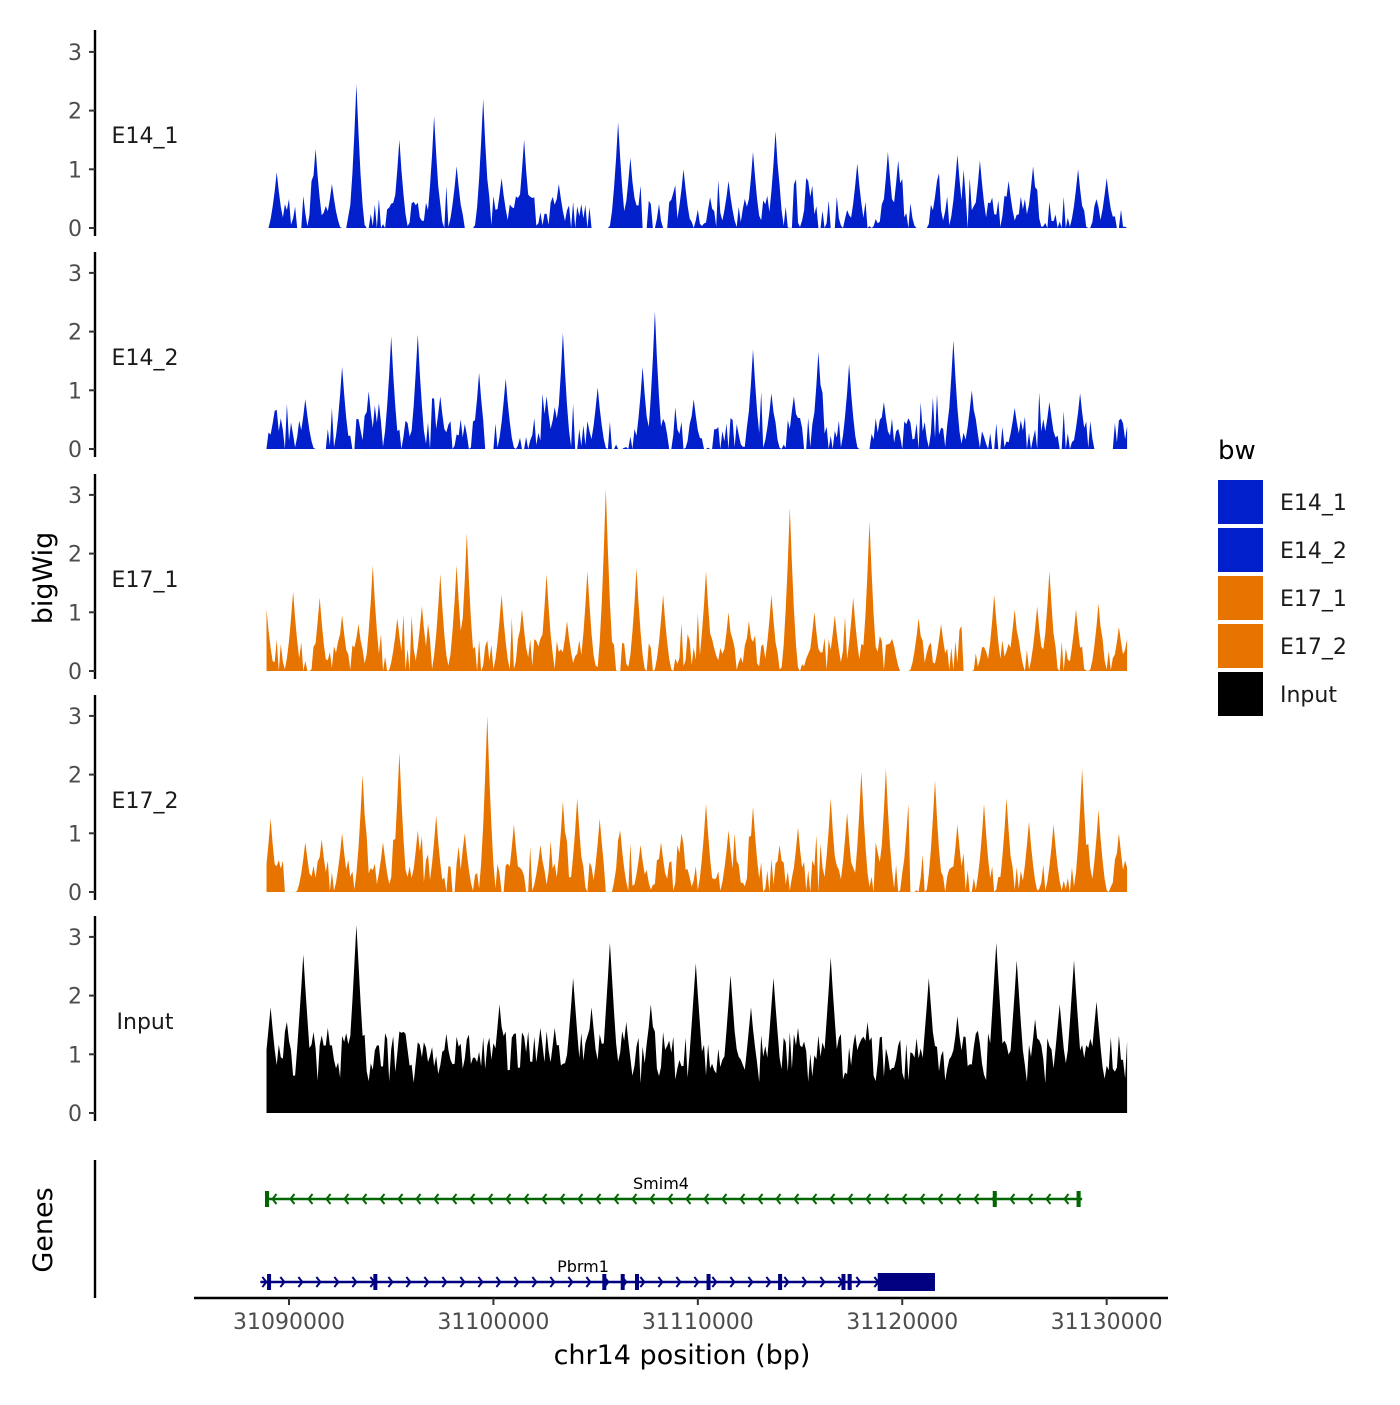 The width and height of the screenshot is (1400, 1405). Describe the element at coordinates (661, 1183) in the screenshot. I see `gene-name-label: Smim4` at that location.